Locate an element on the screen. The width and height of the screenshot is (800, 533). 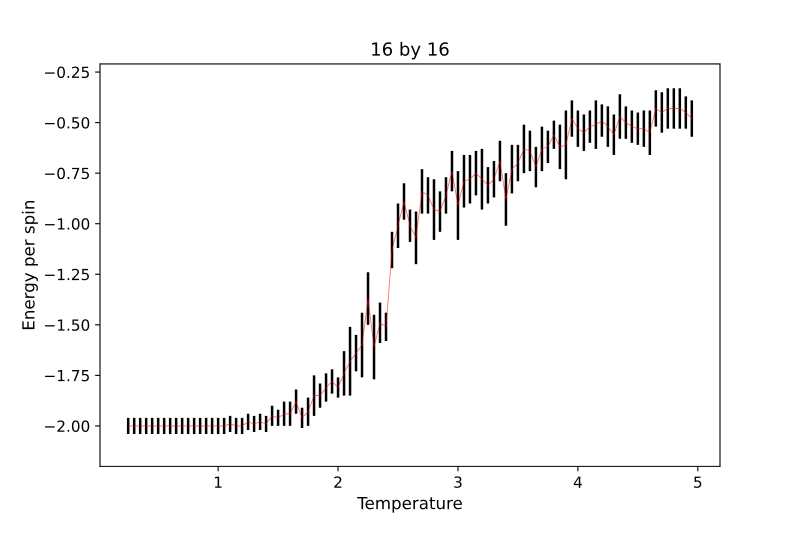
x-tick-label: 4 is located at coordinates (578, 482).